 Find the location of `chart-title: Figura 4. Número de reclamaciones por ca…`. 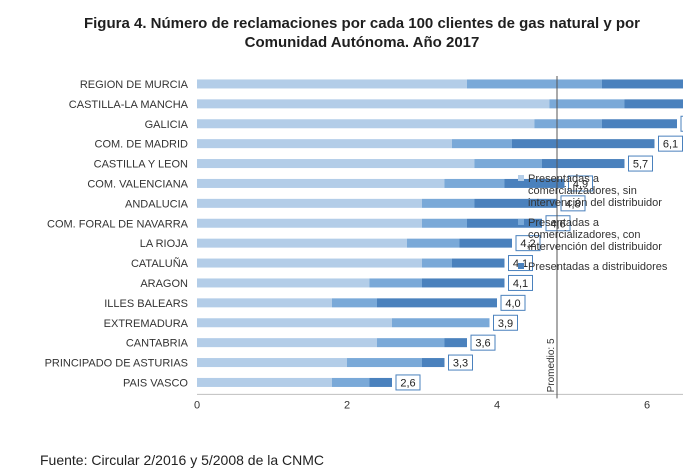

chart-title: Figura 4. Número de reclamaciones por ca… is located at coordinates (362, 33).